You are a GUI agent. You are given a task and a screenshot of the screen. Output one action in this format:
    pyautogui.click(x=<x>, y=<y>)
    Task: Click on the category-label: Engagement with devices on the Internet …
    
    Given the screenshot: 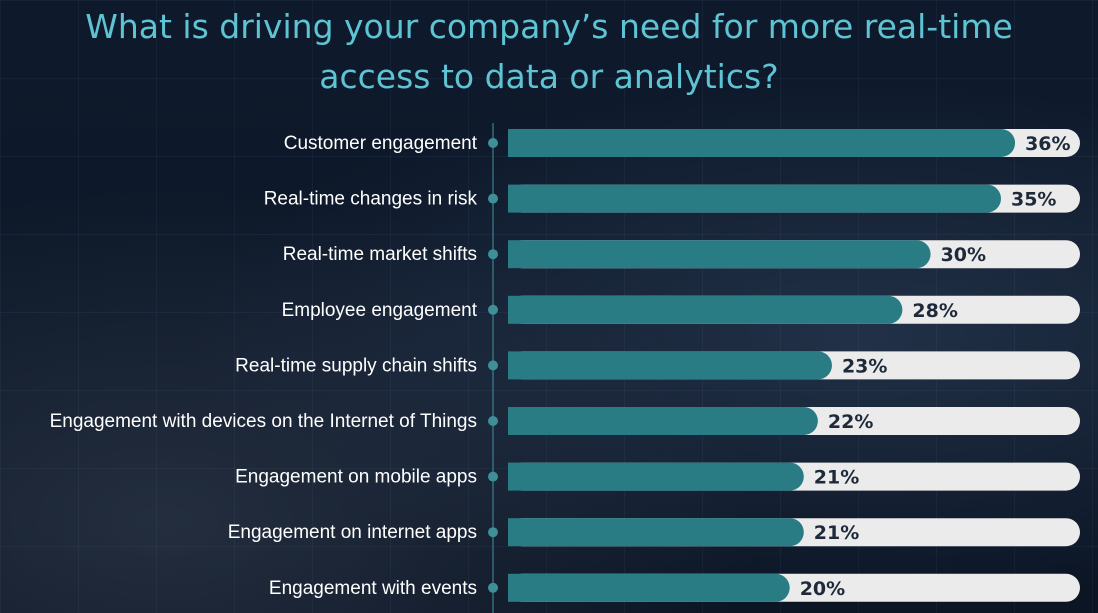 What is the action you would take?
    pyautogui.click(x=263, y=421)
    